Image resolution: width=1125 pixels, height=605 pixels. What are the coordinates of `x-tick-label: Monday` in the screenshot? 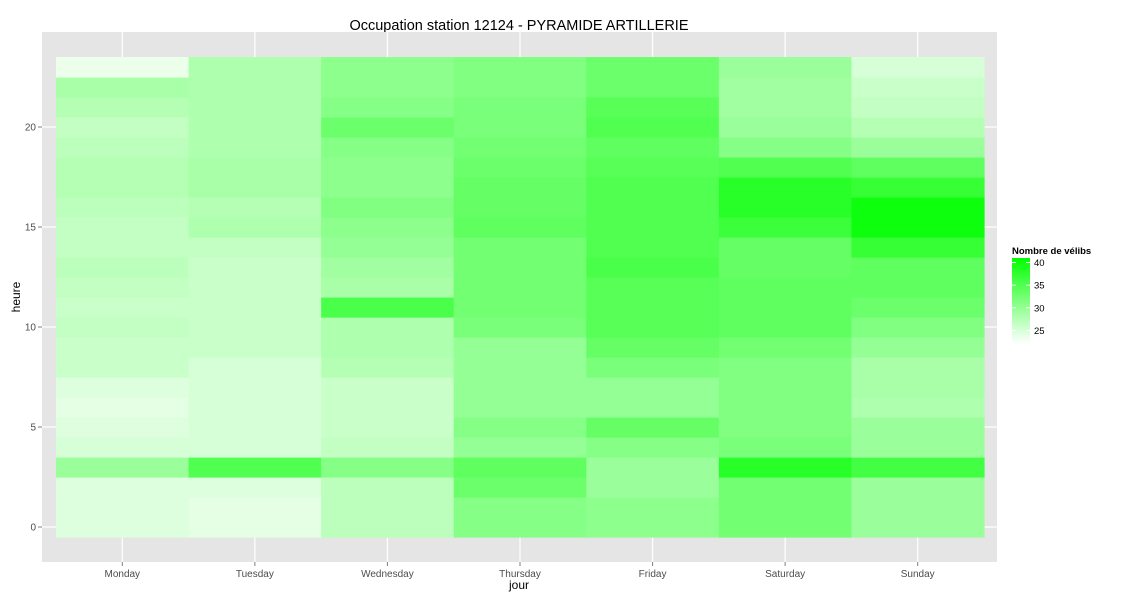 It's located at (122, 574).